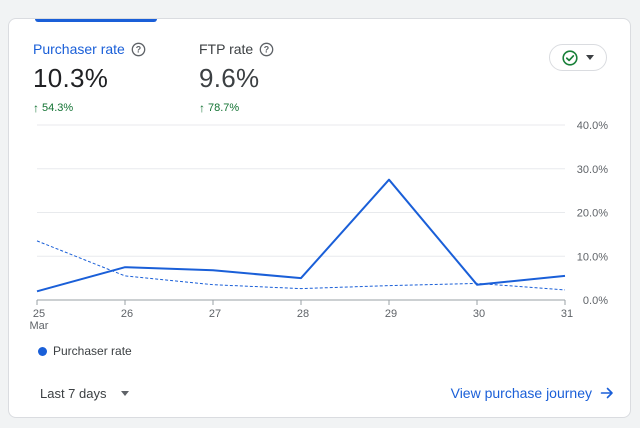 Image resolution: width=640 pixels, height=428 pixels. Describe the element at coordinates (592, 170) in the screenshot. I see `y-tick-label: 30.0%` at that location.